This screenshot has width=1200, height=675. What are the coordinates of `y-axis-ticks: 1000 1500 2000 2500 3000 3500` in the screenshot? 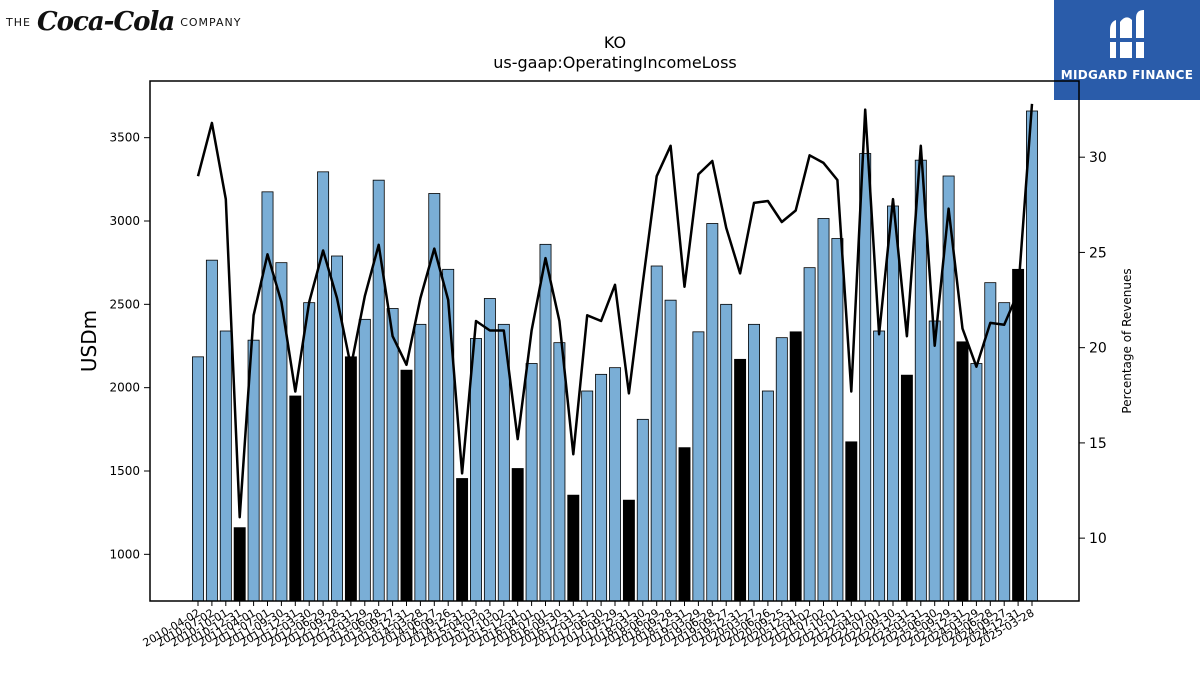 It's located at (129, 346).